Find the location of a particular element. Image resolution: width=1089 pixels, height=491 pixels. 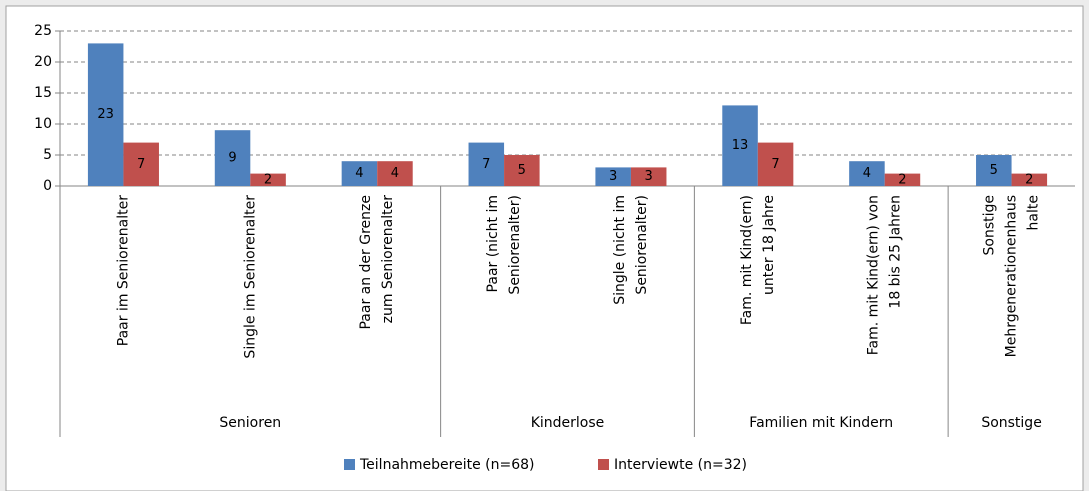

x-tick-label-group: Paar an der Grenze zum Seniorenalter is located at coordinates (377, 262).